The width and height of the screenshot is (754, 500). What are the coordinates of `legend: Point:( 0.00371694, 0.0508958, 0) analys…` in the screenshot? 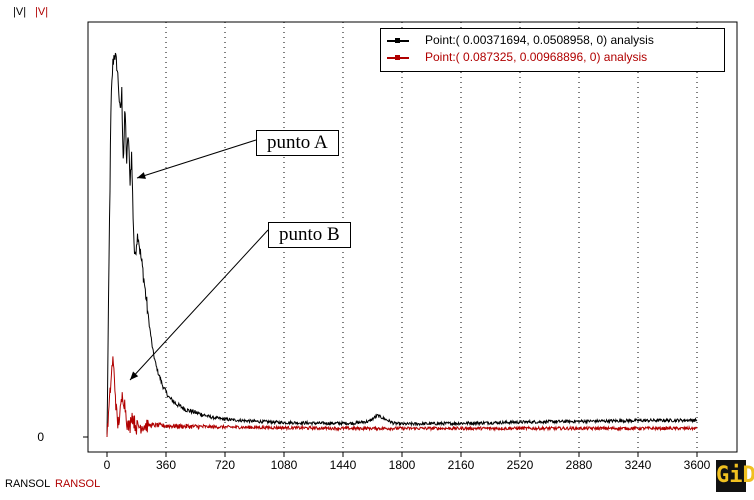 It's located at (552, 50).